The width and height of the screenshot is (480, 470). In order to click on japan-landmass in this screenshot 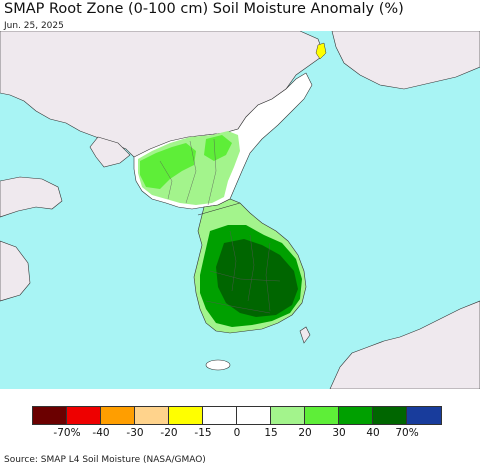, I will do `click(404, 344)`.